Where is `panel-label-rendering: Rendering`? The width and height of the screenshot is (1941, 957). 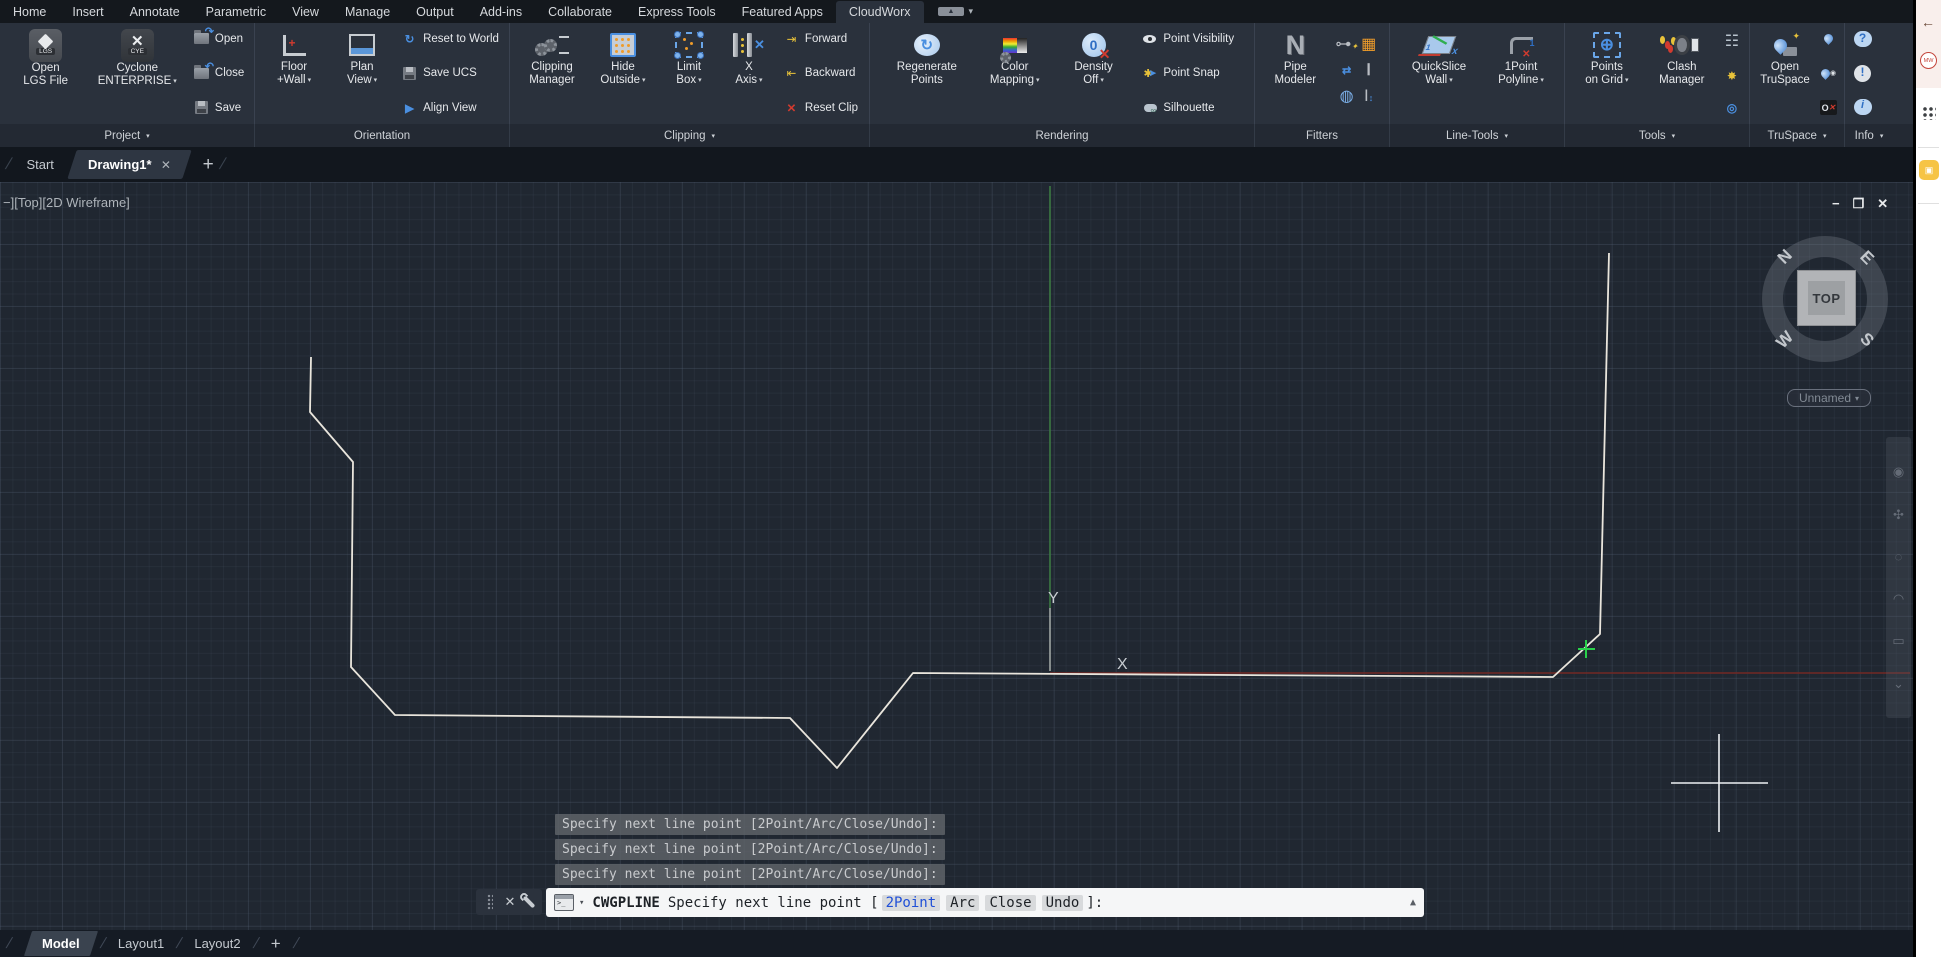 panel-label-rendering: Rendering is located at coordinates (1062, 135).